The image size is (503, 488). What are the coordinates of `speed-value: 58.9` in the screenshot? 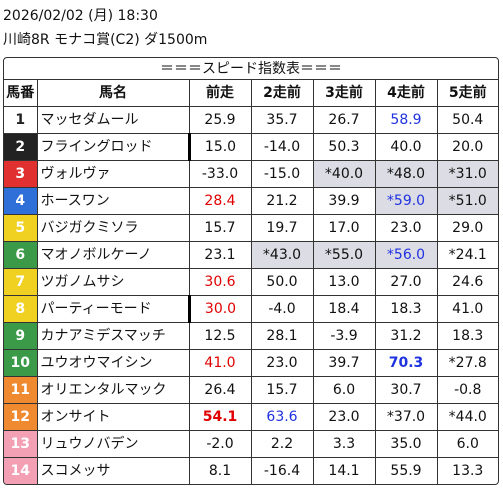 It's located at (406, 120).